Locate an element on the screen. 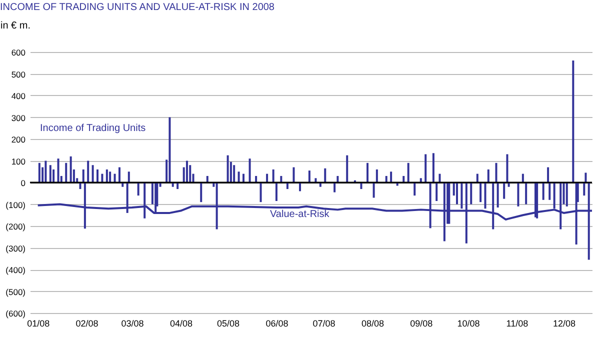  y-tick-label: 400 is located at coordinates (18, 96).